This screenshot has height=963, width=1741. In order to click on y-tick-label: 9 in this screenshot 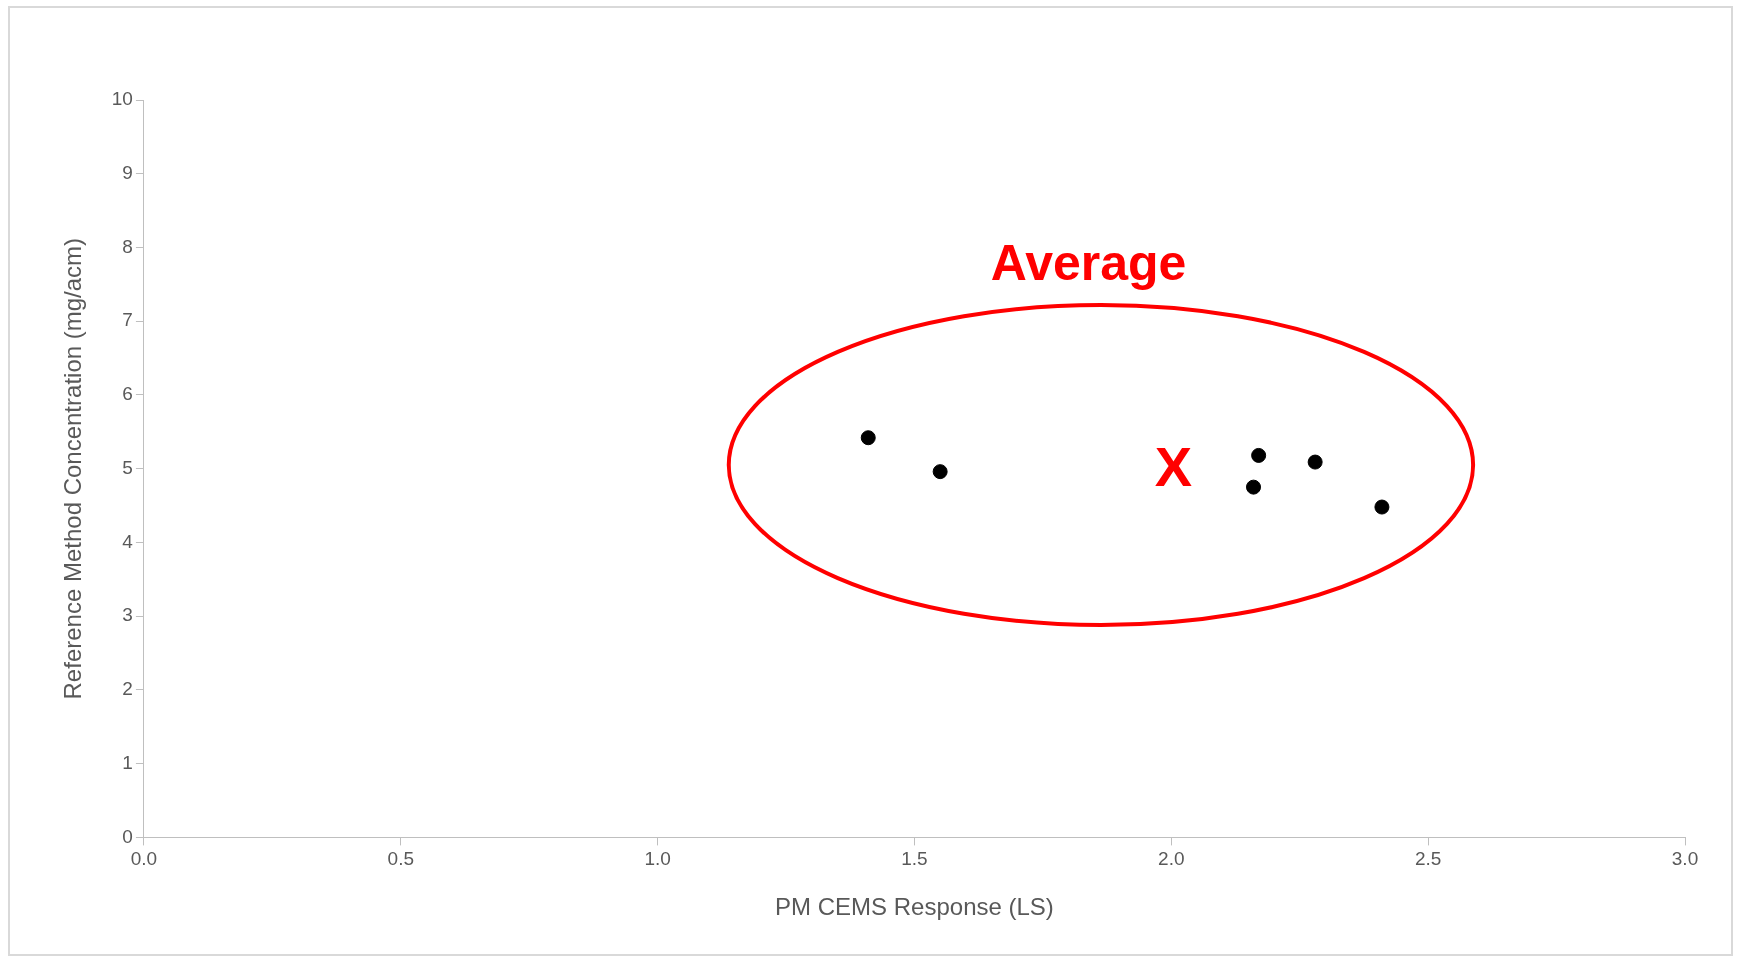, I will do `click(127, 172)`.